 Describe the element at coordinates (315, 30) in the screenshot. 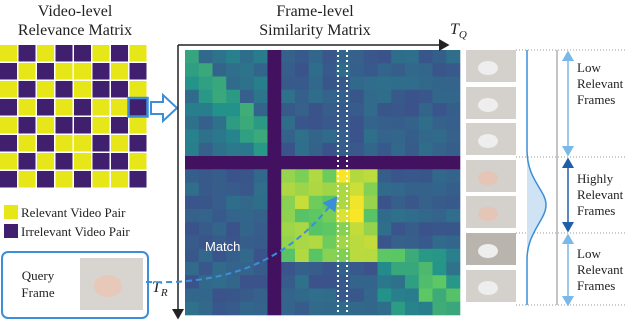

I see `title-line: Similarity Matrix` at that location.